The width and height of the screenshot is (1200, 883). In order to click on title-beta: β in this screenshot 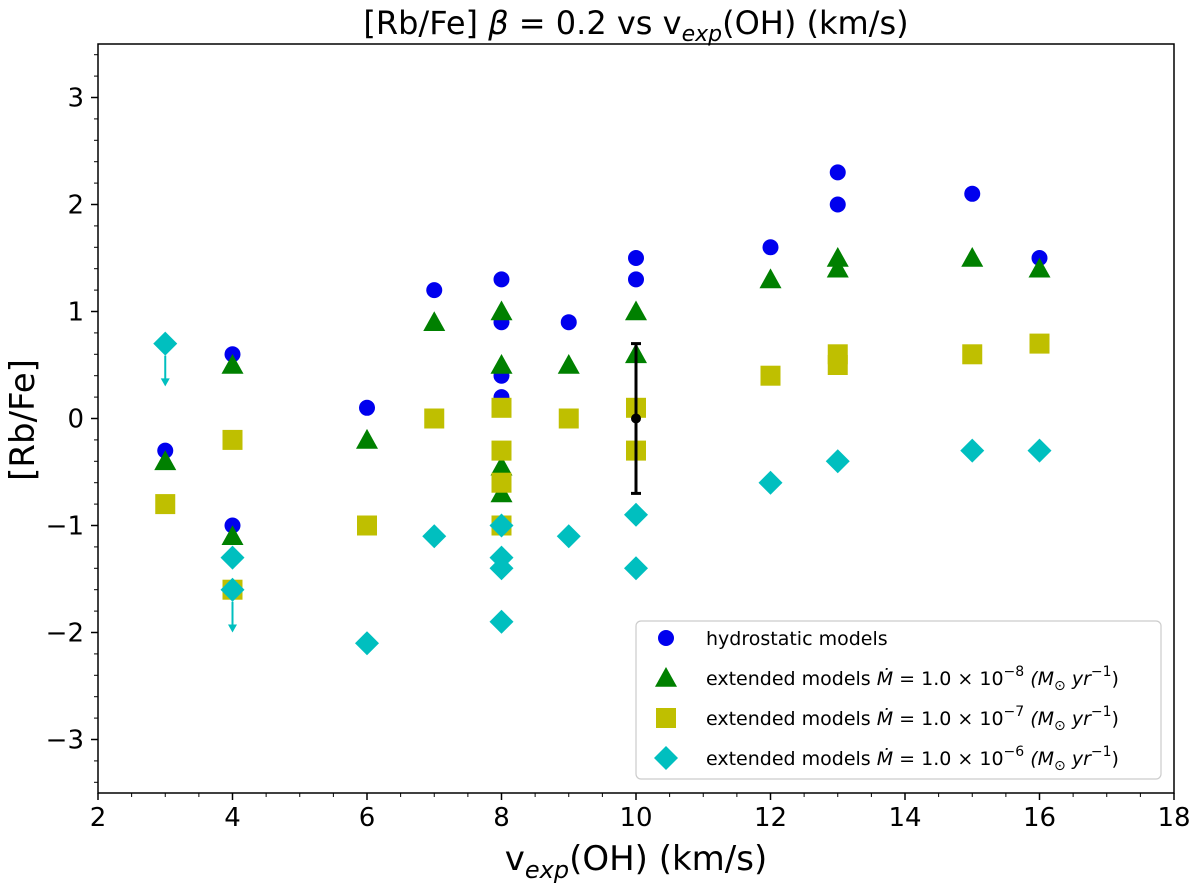, I will do `click(497, 23)`.